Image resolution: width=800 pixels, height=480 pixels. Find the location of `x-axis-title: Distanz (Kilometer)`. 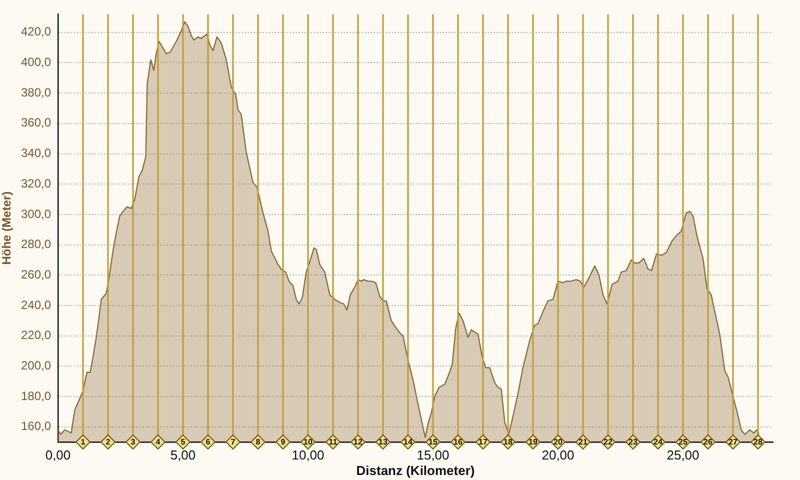

x-axis-title: Distanz (Kilometer) is located at coordinates (415, 470).